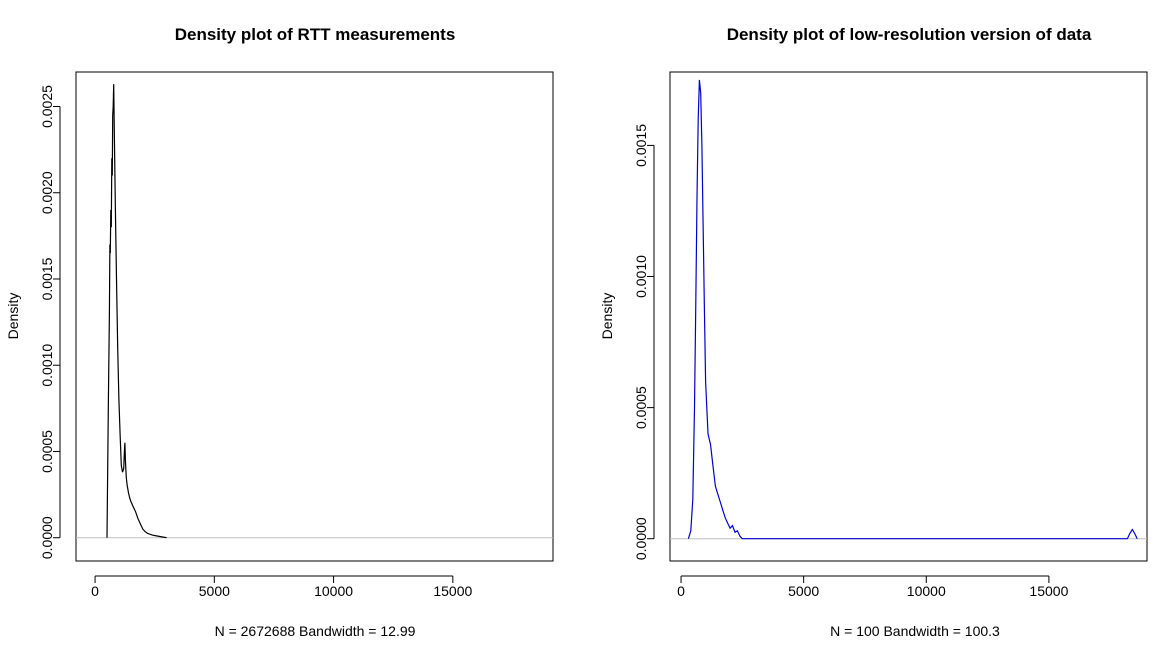 The width and height of the screenshot is (1158, 646). I want to click on left-y-tick-label: 0.0020, so click(47, 192).